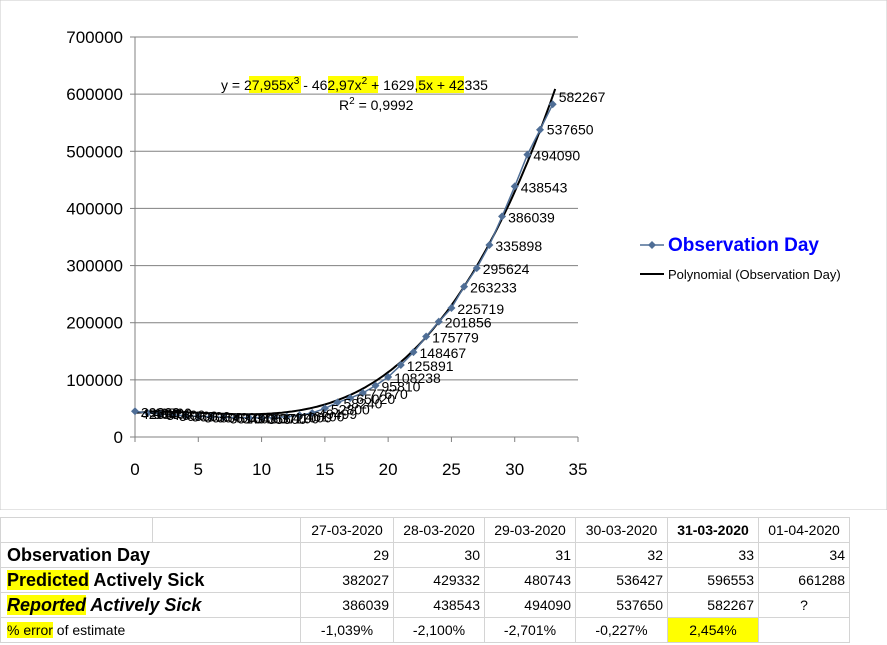 The width and height of the screenshot is (887, 645). Describe the element at coordinates (347, 580) in the screenshot. I see `table-cell: 382027` at that location.